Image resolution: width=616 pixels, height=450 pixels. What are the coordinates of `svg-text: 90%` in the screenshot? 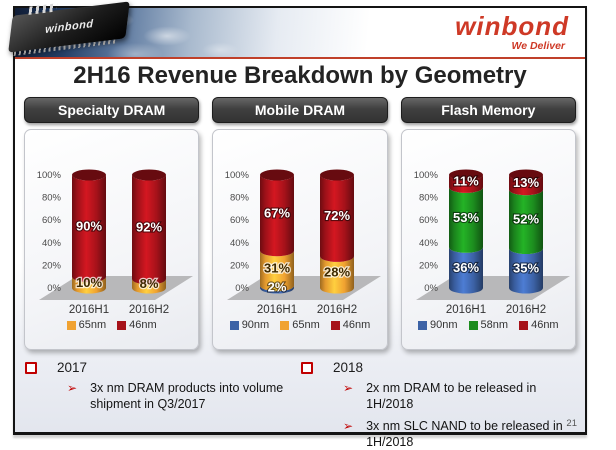 It's located at (89, 225).